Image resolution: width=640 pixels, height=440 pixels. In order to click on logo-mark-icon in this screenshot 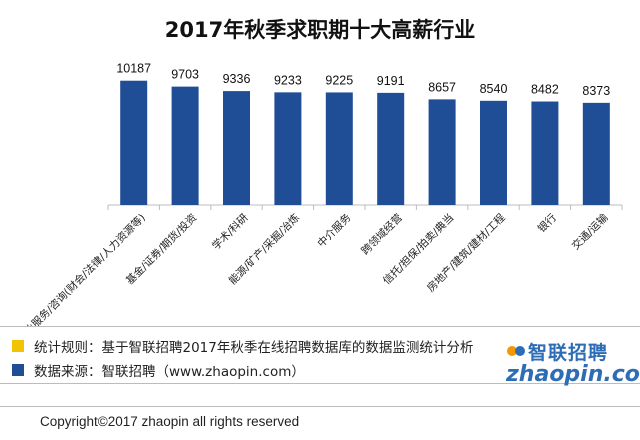, I will do `click(516, 351)`.